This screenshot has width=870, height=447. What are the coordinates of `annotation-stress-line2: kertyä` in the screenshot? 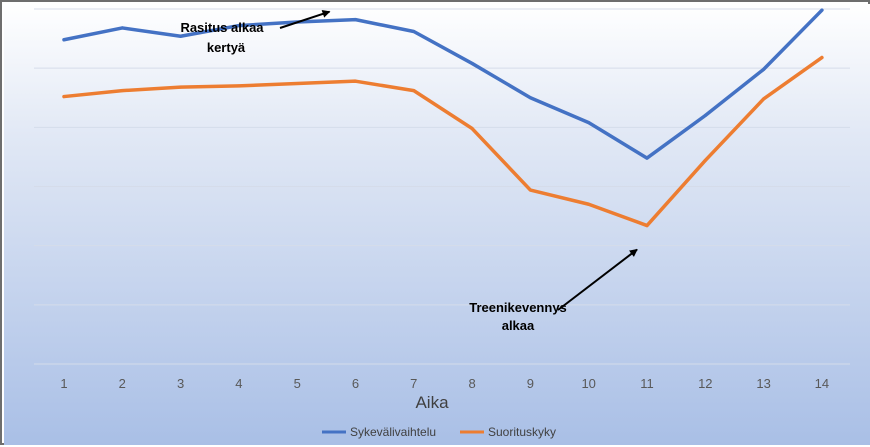 It's located at (226, 47).